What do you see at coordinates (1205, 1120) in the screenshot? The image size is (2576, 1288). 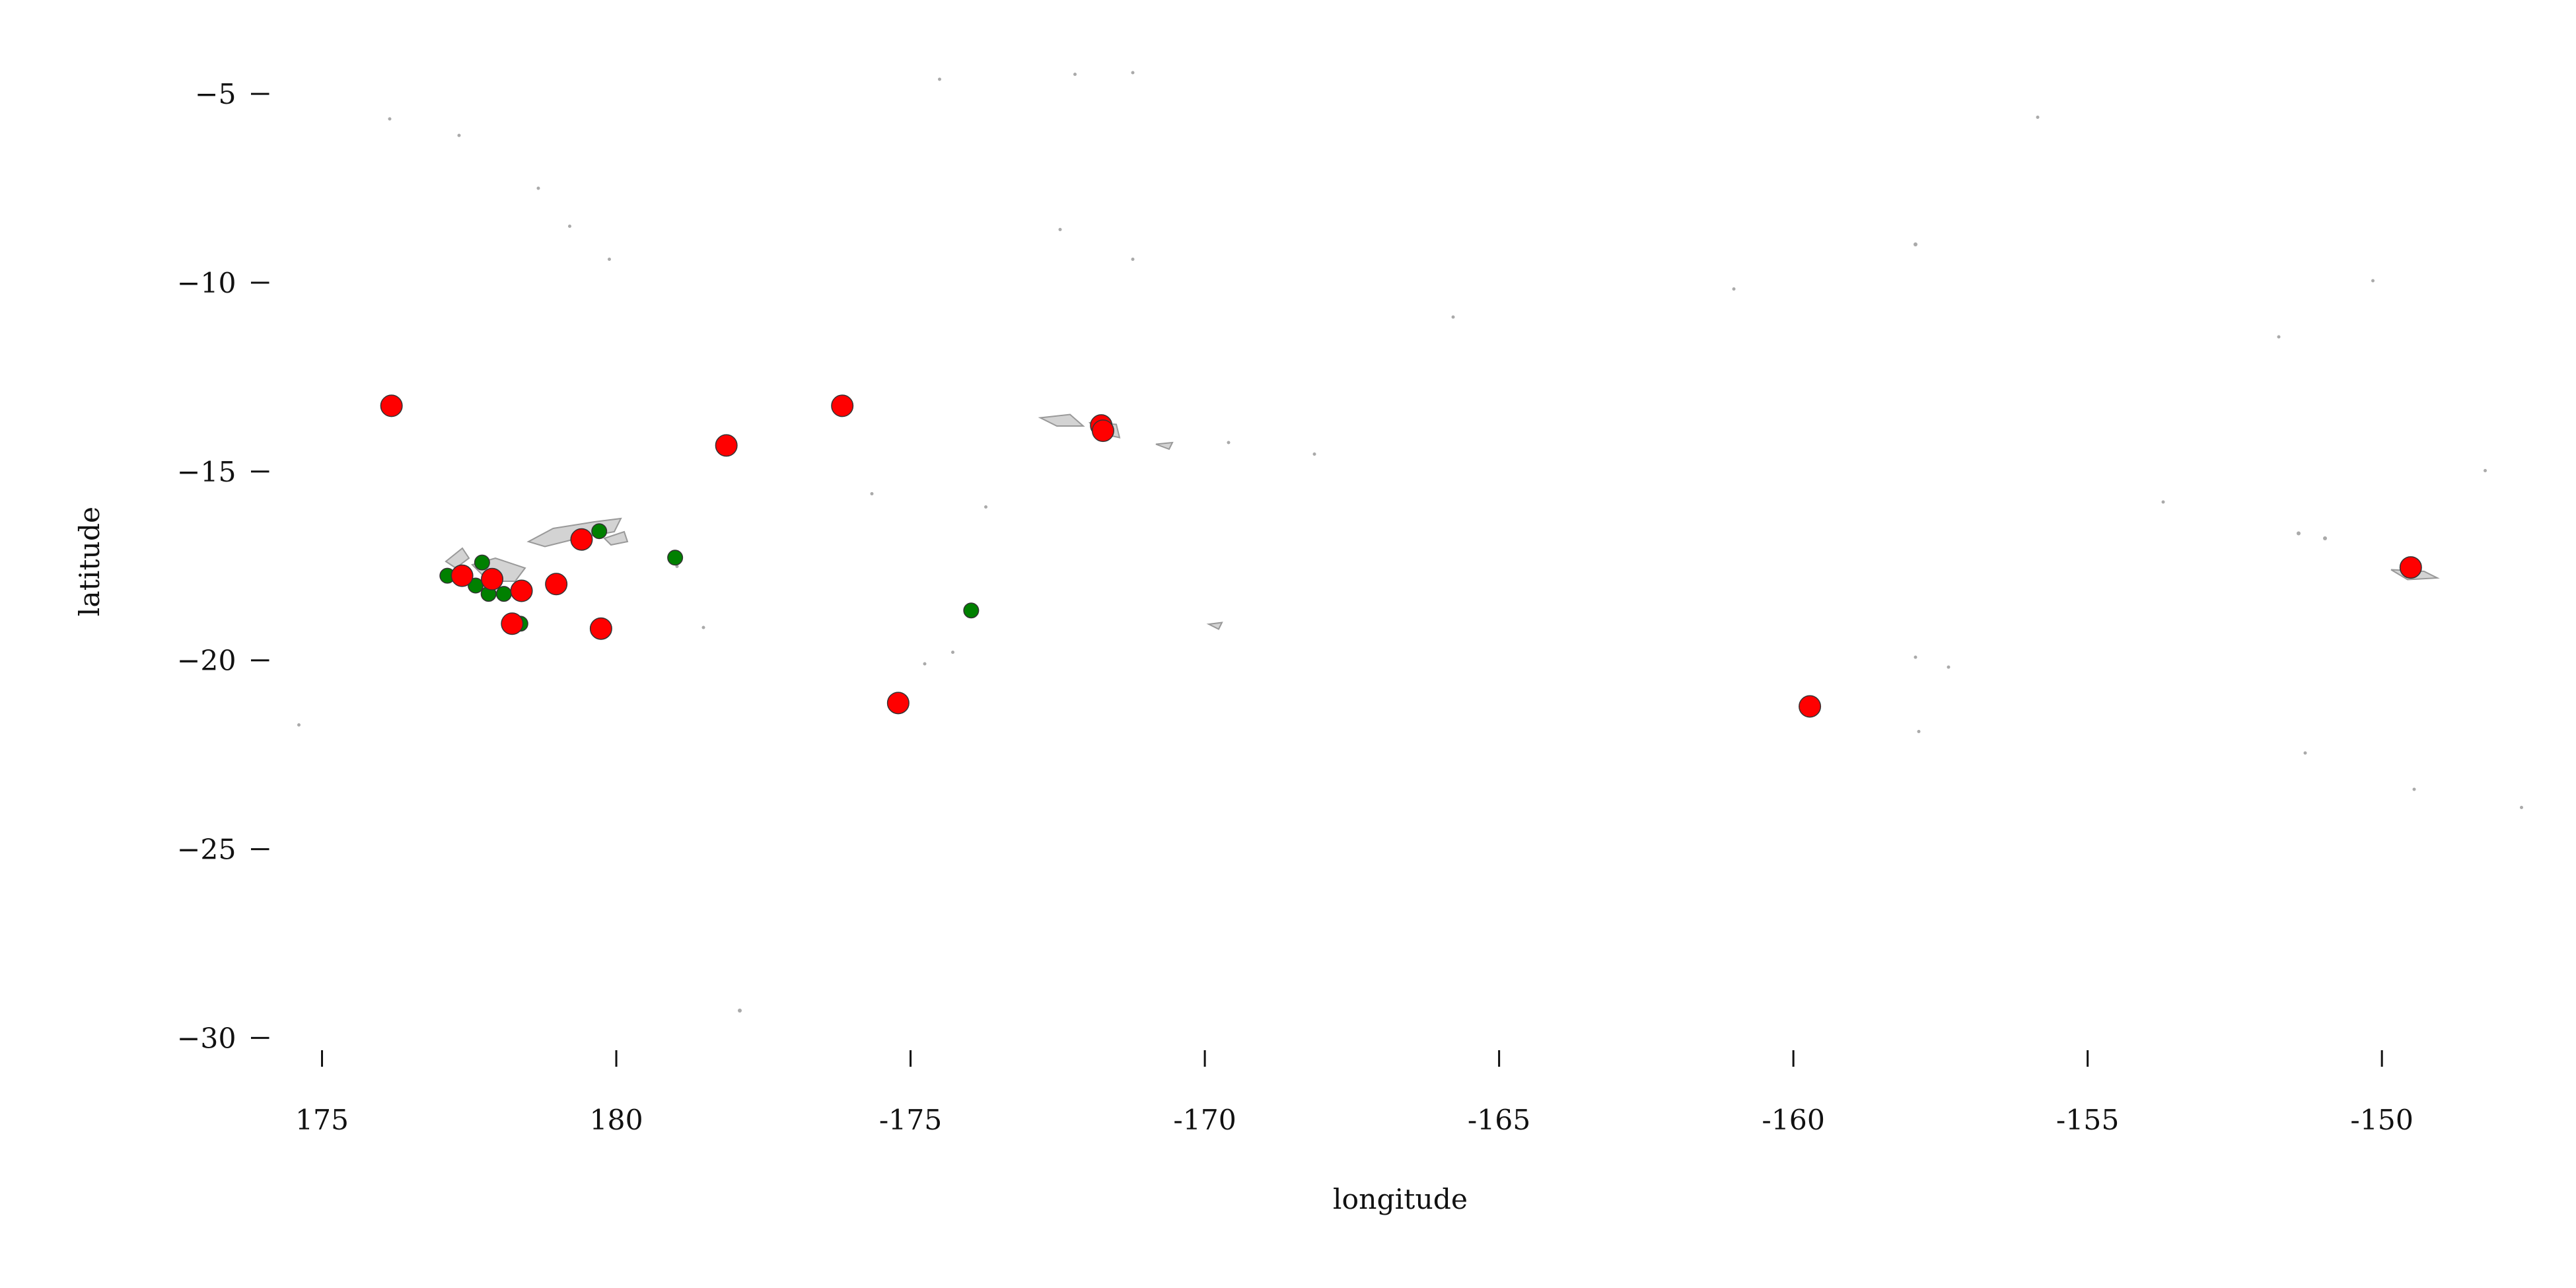 I see `x-tick-label: -170` at bounding box center [1205, 1120].